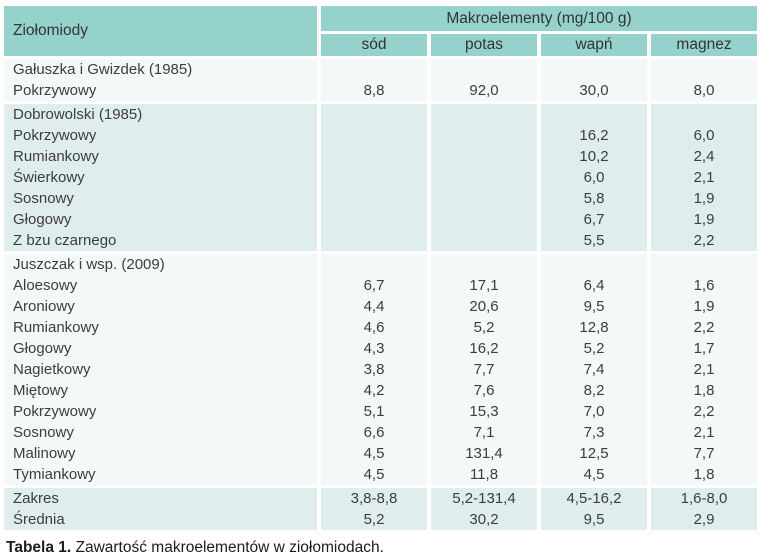 This screenshot has width=762, height=560. Describe the element at coordinates (39, 547) in the screenshot. I see `caption-label: Tabela 1.` at that location.